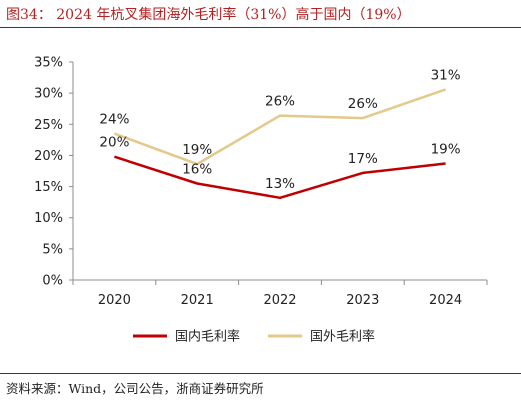  What do you see at coordinates (48, 187) in the screenshot?
I see `y-tick-label: 15%` at bounding box center [48, 187].